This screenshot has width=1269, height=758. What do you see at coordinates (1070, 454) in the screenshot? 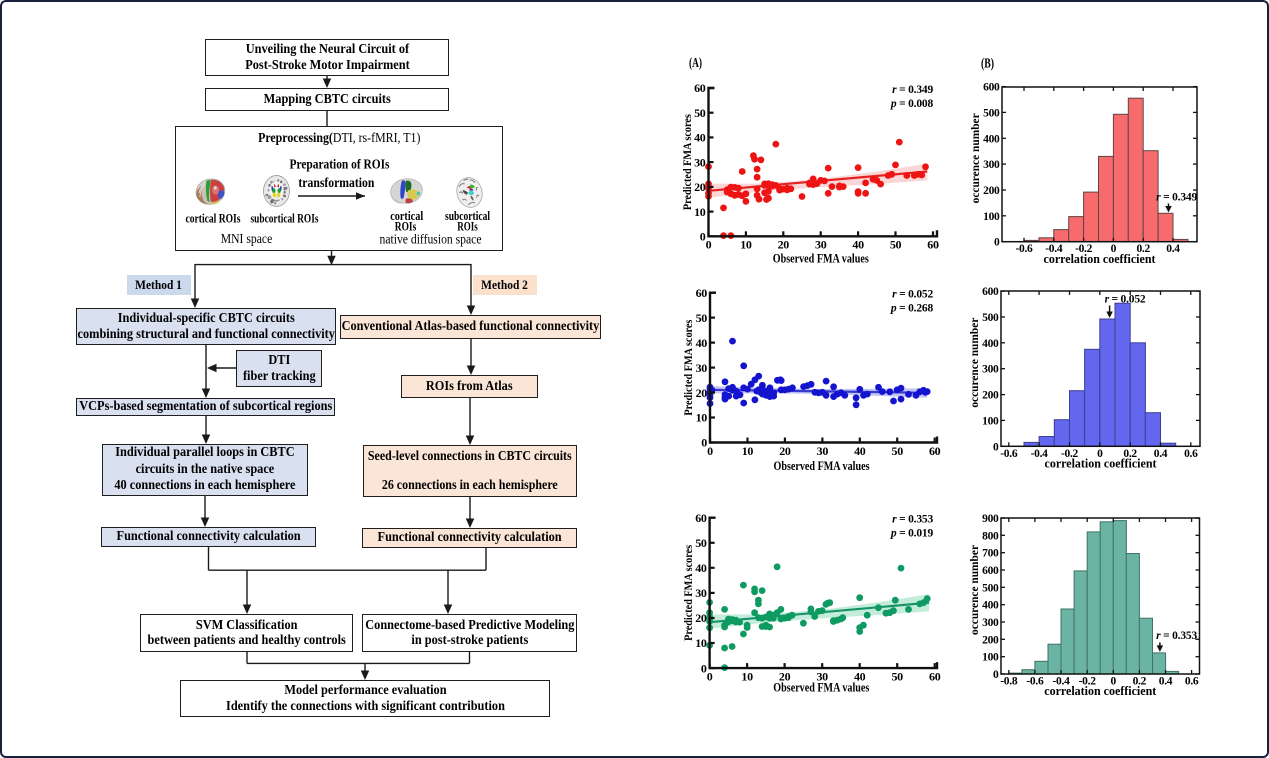
I see `svg-text: -0.2` at bounding box center [1070, 454].